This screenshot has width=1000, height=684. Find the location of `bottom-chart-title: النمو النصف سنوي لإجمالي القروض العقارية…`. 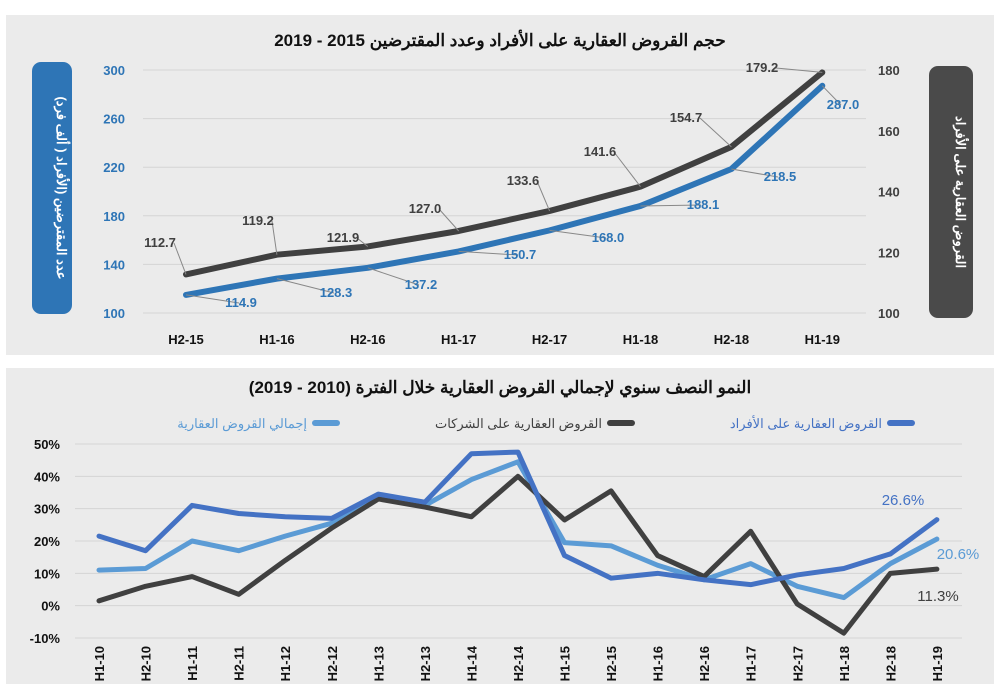

bottom-chart-title: النمو النصف سنوي لإجمالي القروض العقارية… is located at coordinates (500, 388).